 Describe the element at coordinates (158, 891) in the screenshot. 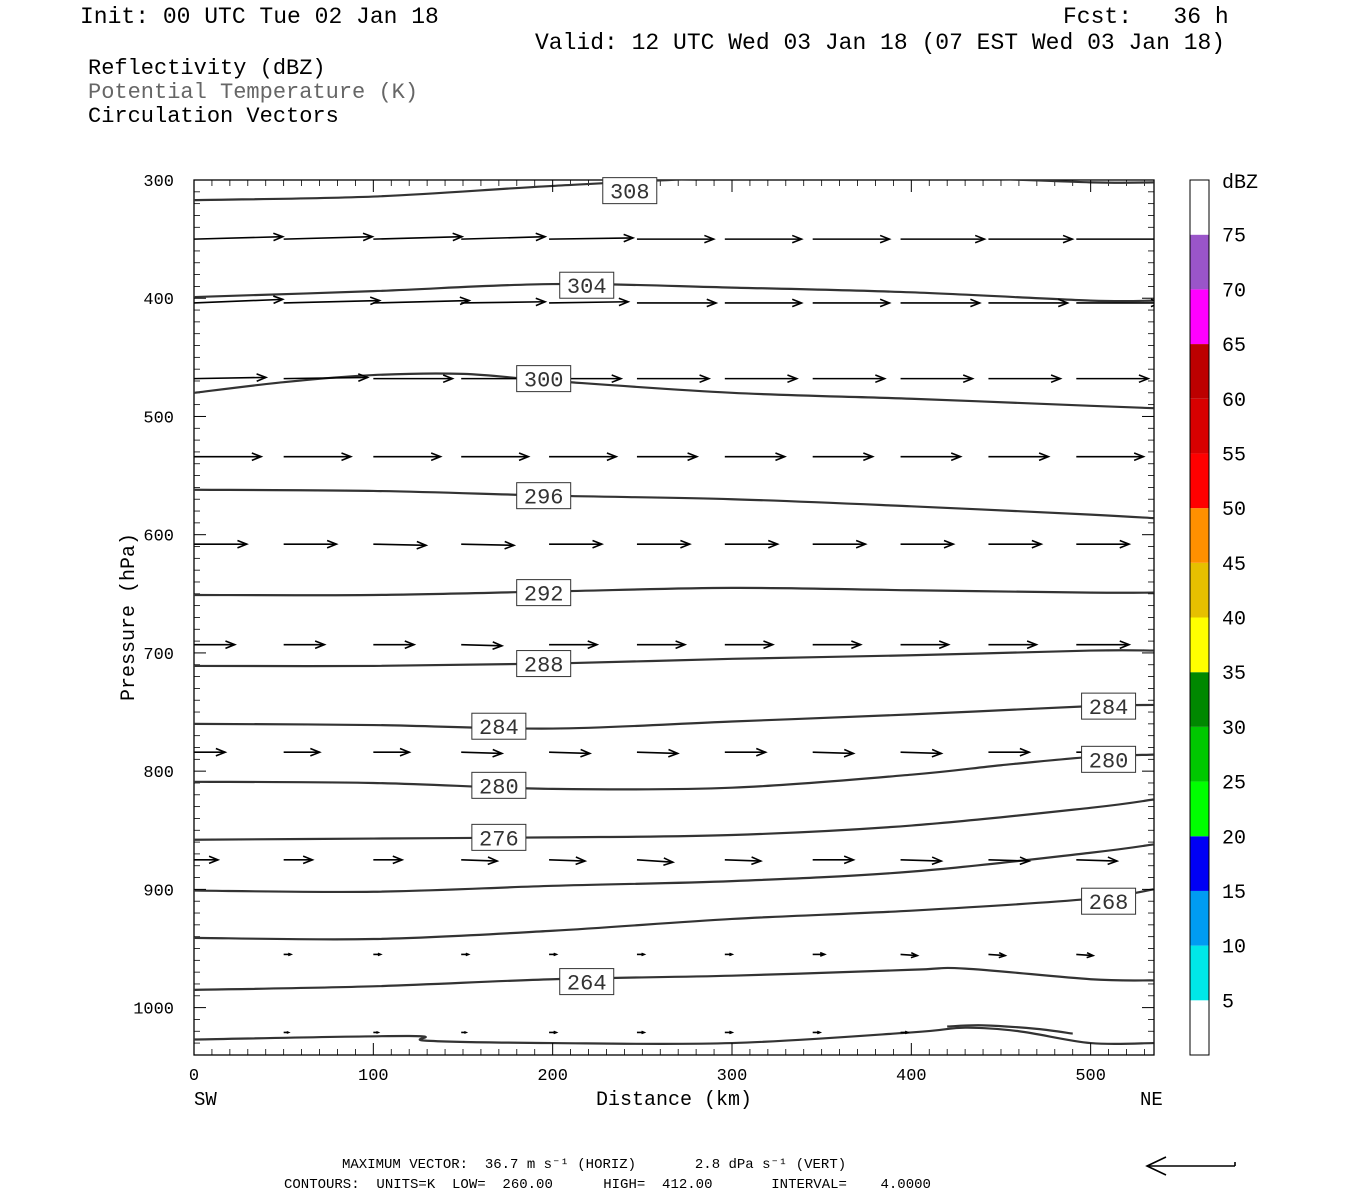

I see `y-tick-label: 900` at that location.